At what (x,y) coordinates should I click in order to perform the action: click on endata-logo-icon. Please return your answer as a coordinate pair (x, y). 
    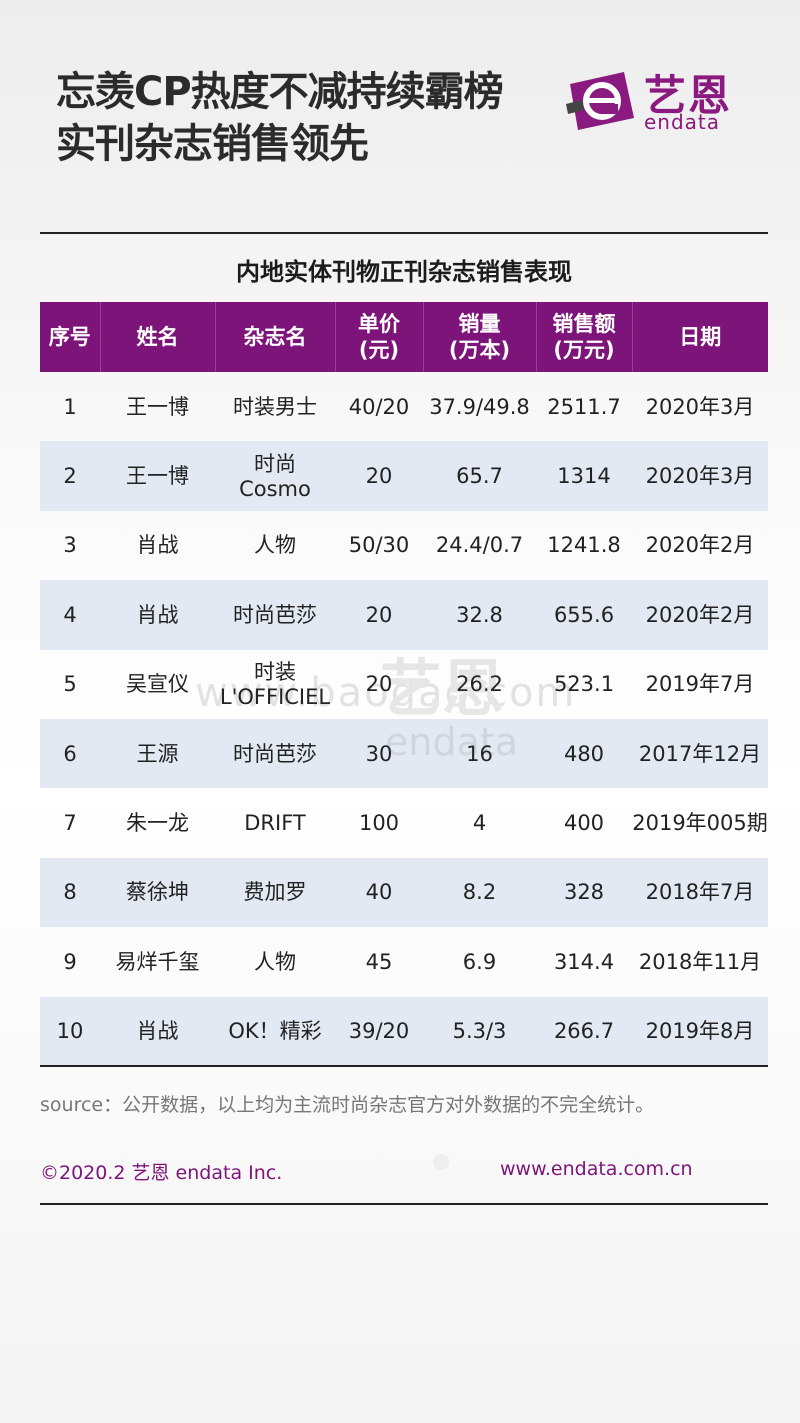
    Looking at the image, I should click on (600, 101).